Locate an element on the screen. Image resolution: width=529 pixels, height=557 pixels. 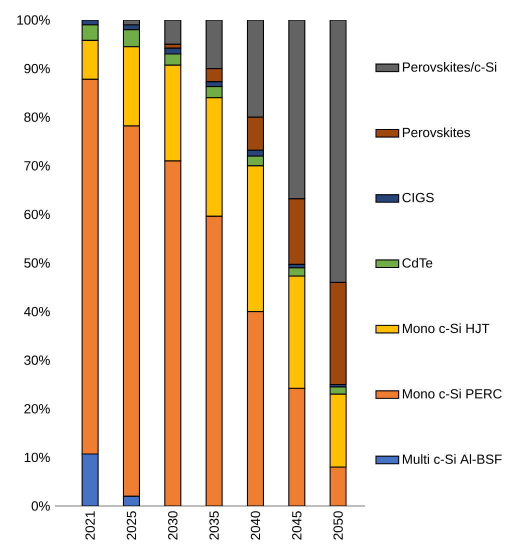
x-tick-label: 2021 is located at coordinates (90, 525).